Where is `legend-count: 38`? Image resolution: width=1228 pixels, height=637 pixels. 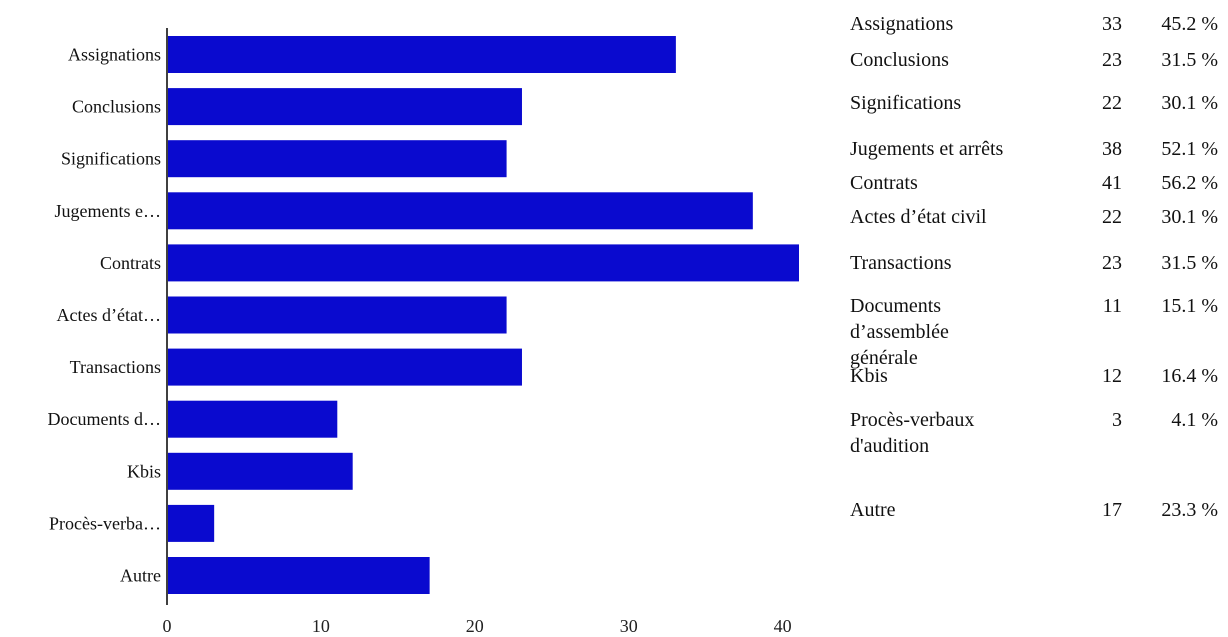
legend-count: 38 is located at coordinates (1112, 149).